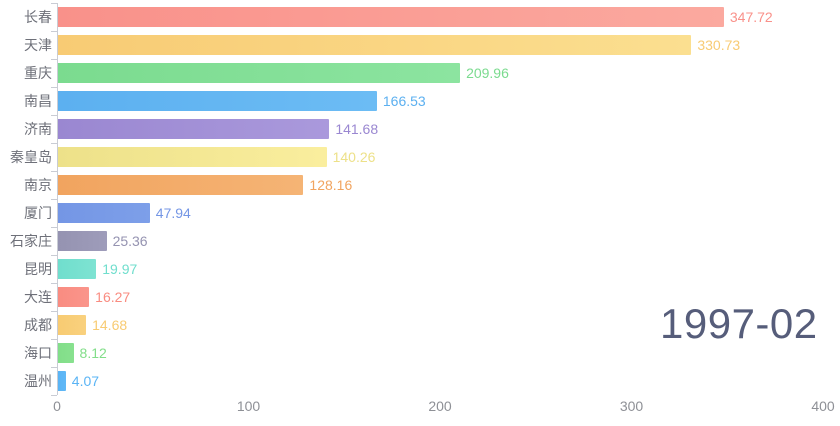 This screenshot has height=426, width=840. Describe the element at coordinates (441, 101) in the screenshot. I see `bar-track: 166.53` at that location.